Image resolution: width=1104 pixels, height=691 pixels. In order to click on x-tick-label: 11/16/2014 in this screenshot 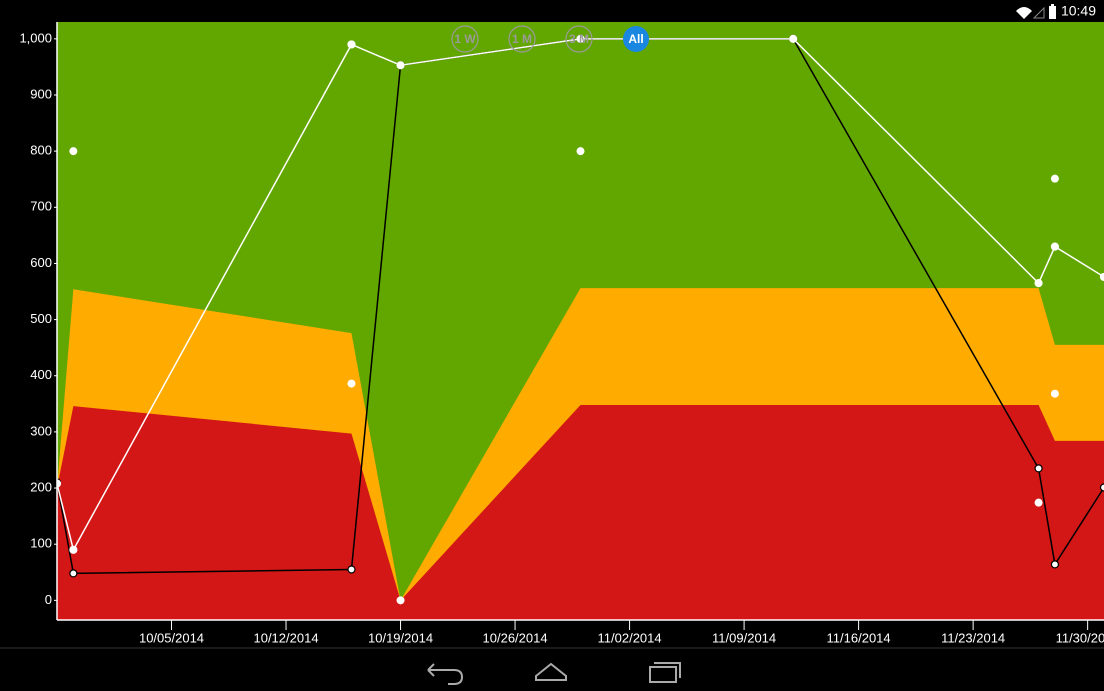, I will do `click(859, 637)`.